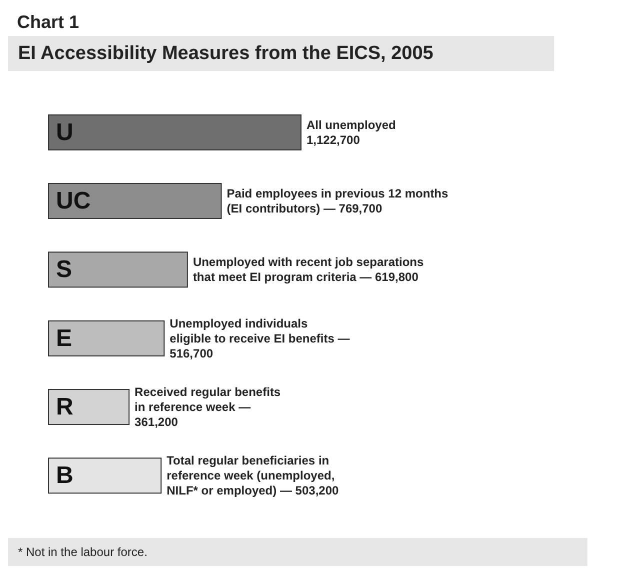 The width and height of the screenshot is (621, 578). Describe the element at coordinates (65, 476) in the screenshot. I see `y-tick-label: B` at that location.